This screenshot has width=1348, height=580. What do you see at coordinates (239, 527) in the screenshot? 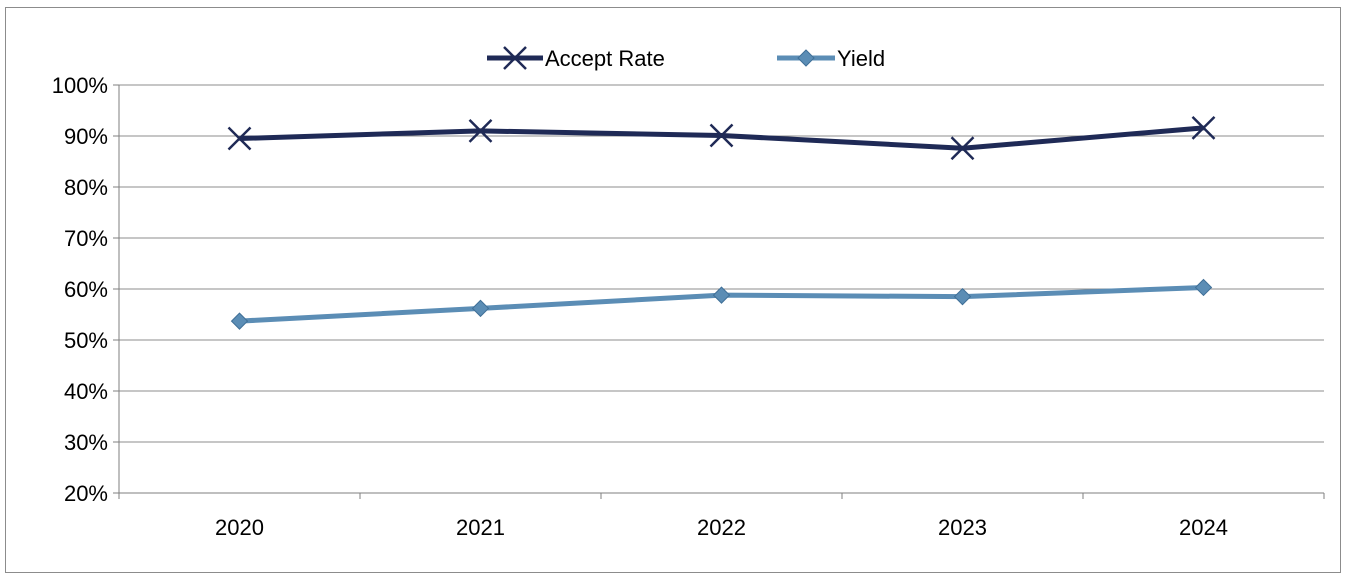
I see `x-tick-label: 2020` at bounding box center [239, 527].